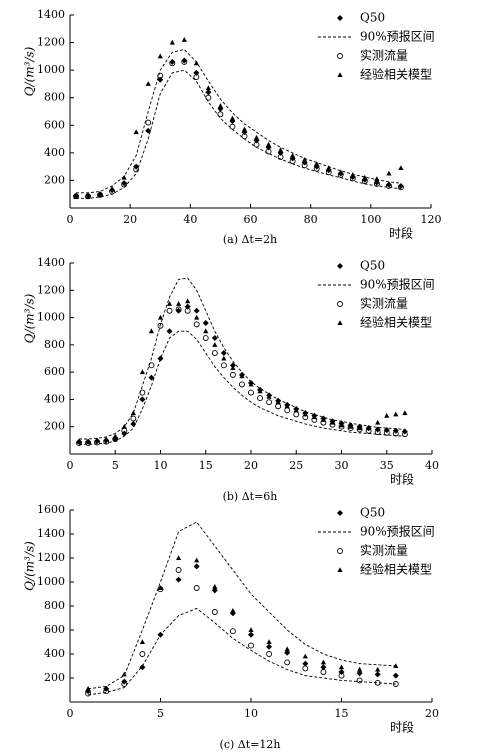 The width and height of the screenshot is (481, 755). Describe the element at coordinates (250, 239) in the screenshot. I see `caption: (a) Δt=2h` at that location.